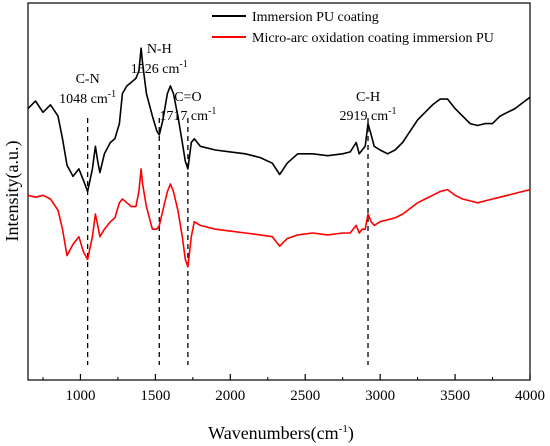 The image size is (550, 446). What do you see at coordinates (155, 69) in the screenshot?
I see `annotation-value-1526: 1526 cm` at bounding box center [155, 69].